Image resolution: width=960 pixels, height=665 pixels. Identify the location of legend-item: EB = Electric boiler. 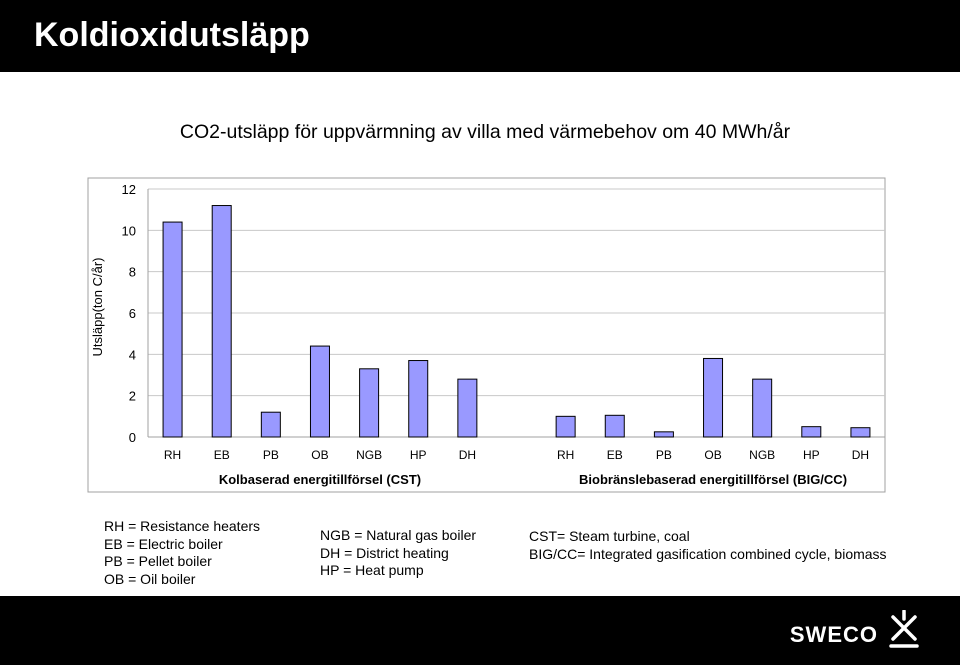
(163, 543).